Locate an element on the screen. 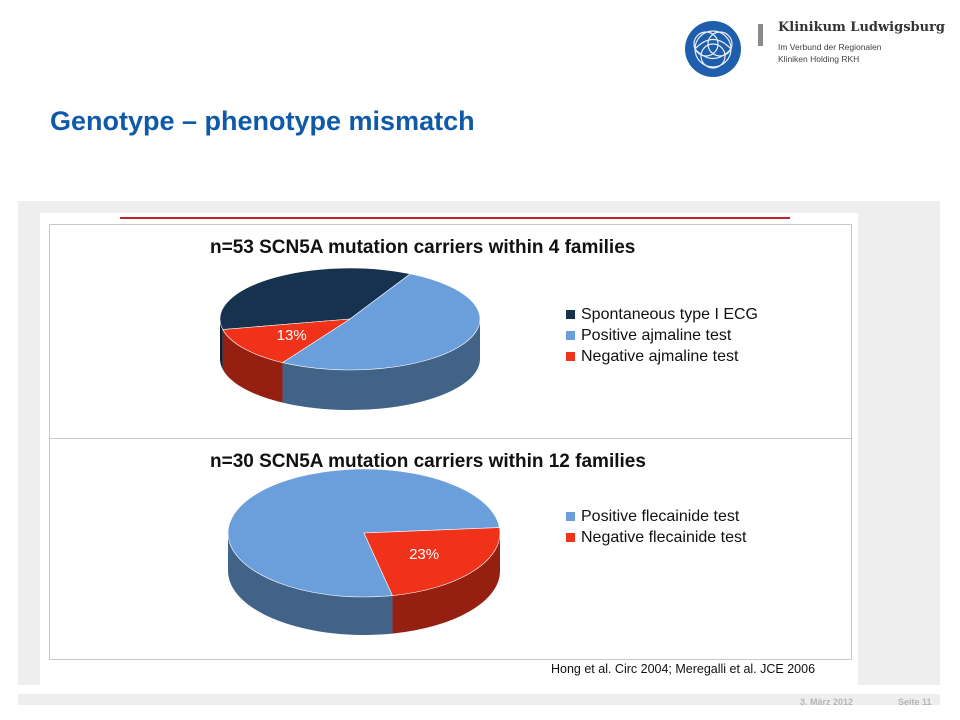 The width and height of the screenshot is (960, 720). pie-bot-legend-item-0: Positive flecainide test is located at coordinates (656, 516).